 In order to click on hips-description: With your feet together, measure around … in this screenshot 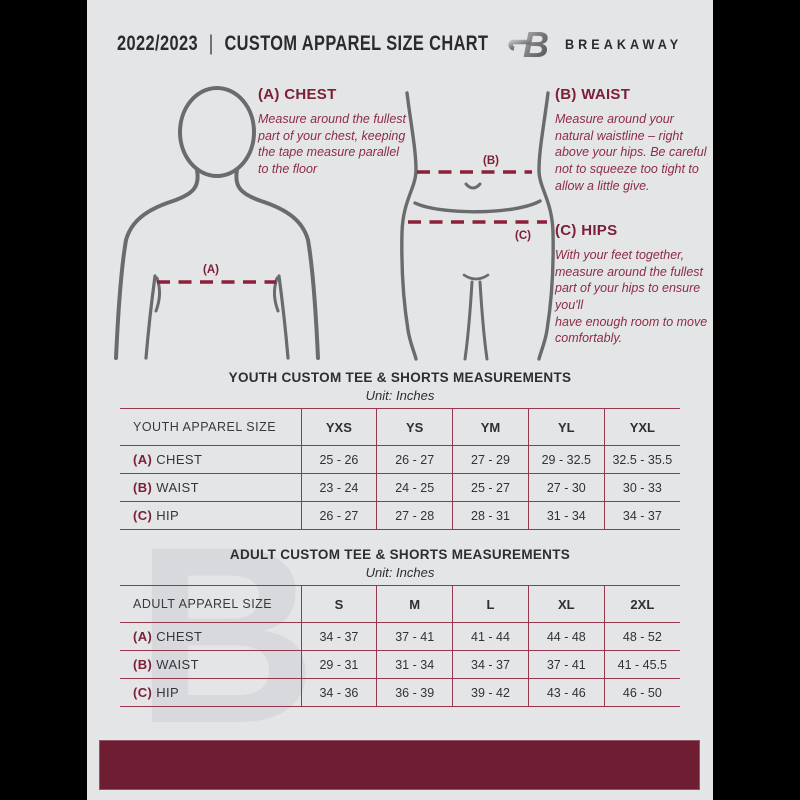, I will do `click(631, 297)`.